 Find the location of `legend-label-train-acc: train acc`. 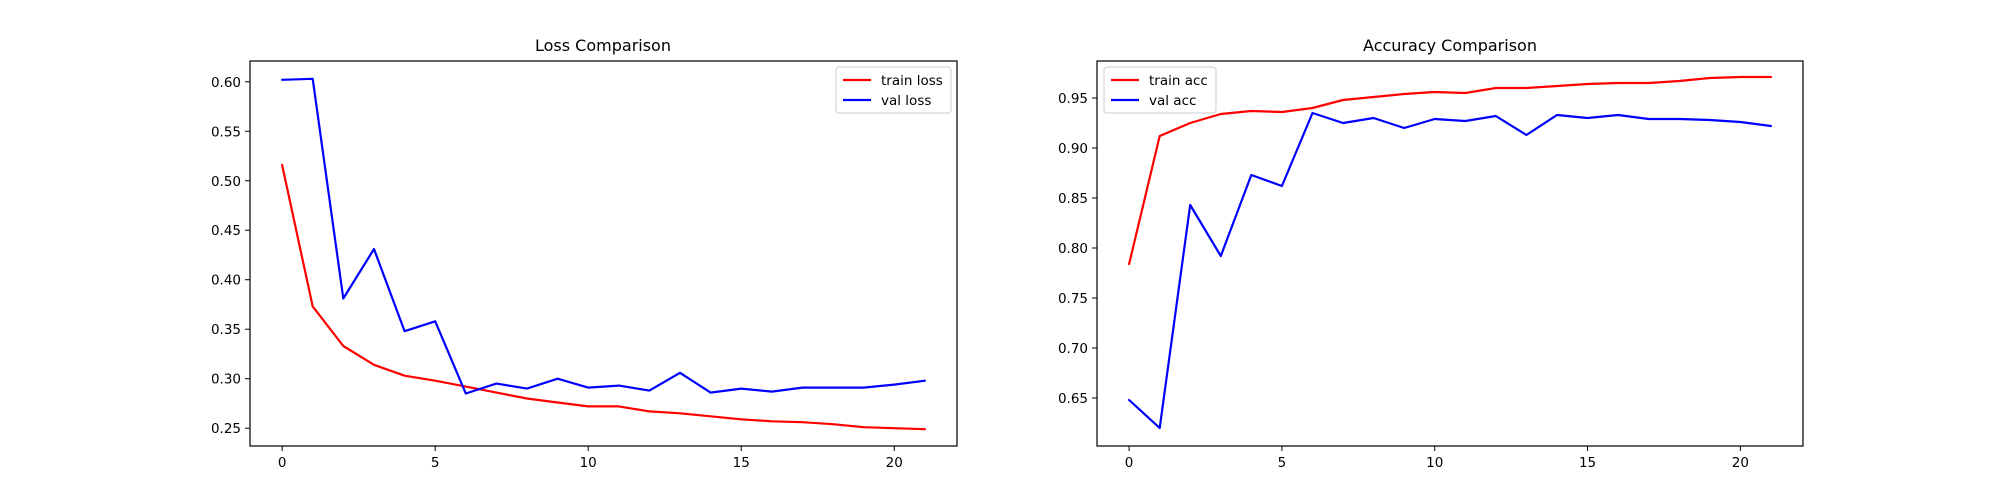

legend-label-train-acc: train acc is located at coordinates (1178, 81).